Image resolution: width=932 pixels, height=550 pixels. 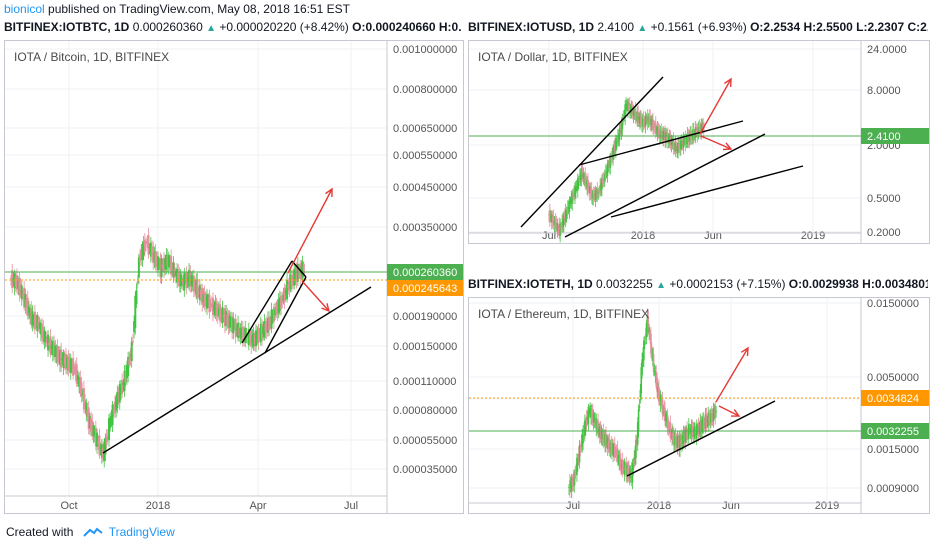 I want to click on tradingview-brand-link: TradingView, so click(x=141, y=532).